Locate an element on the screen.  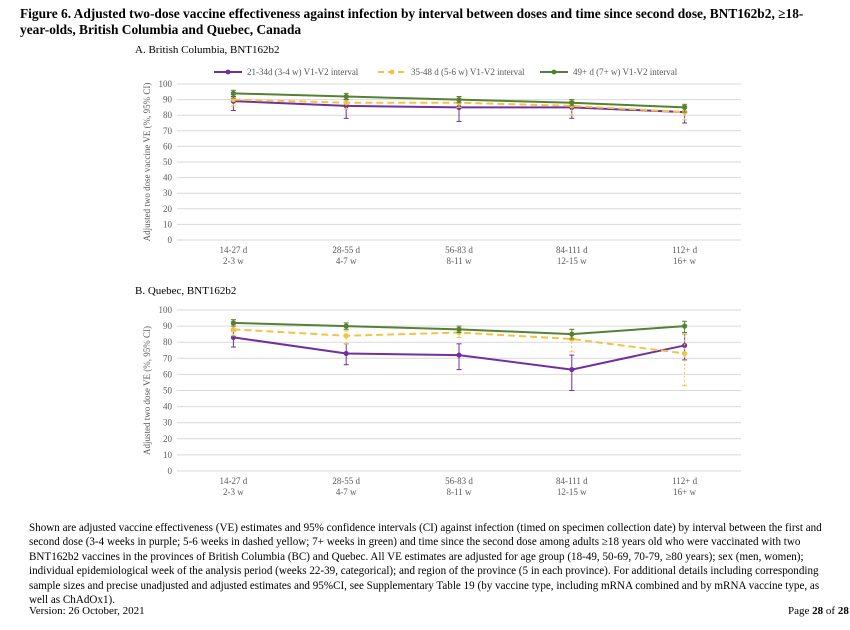
y-axis-title: Adjusted two dose vaccine VE (%, 95% CI) is located at coordinates (147, 162).